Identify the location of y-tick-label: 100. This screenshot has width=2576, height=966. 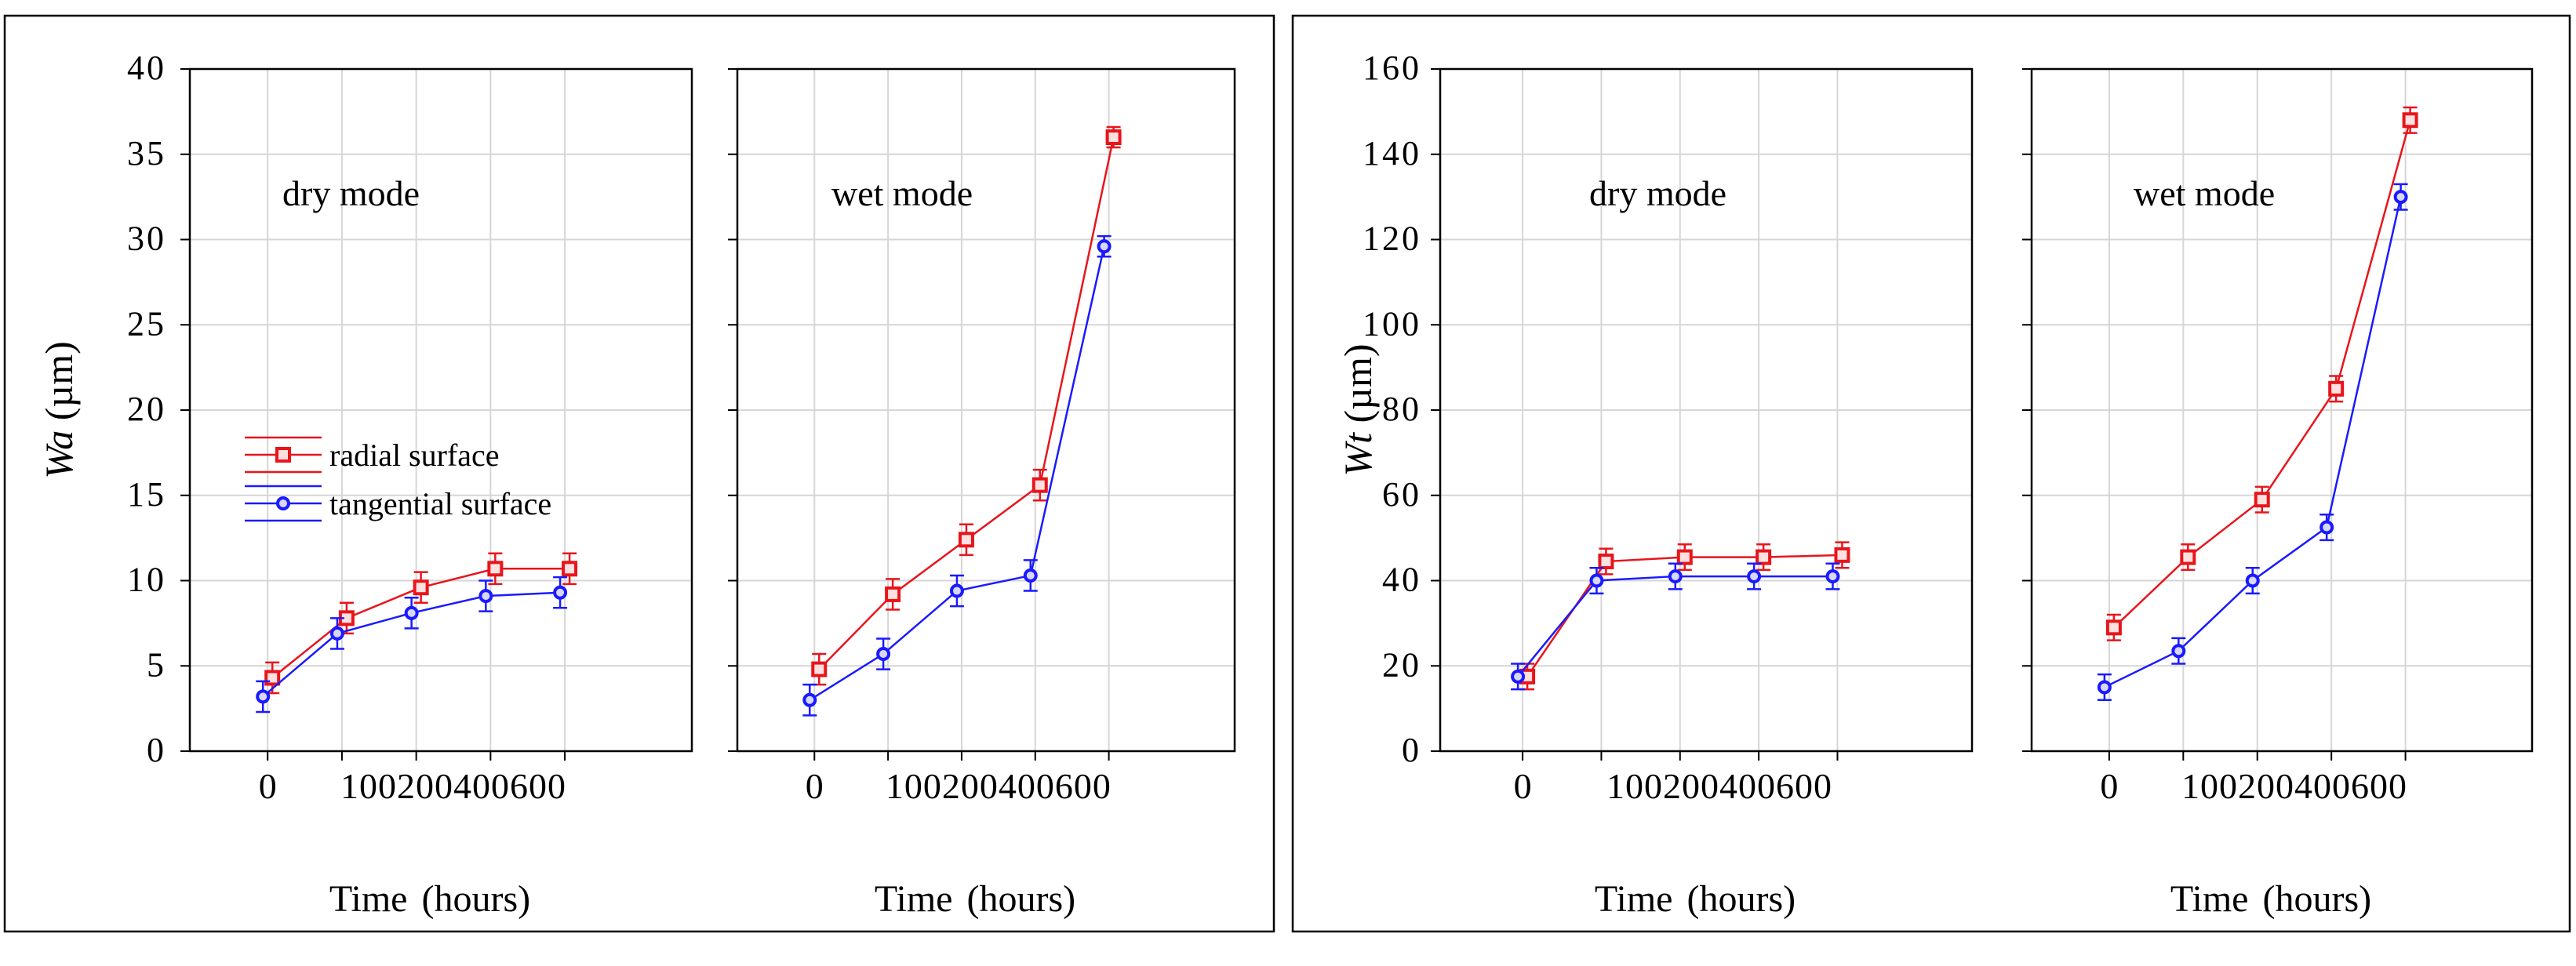
(1392, 323).